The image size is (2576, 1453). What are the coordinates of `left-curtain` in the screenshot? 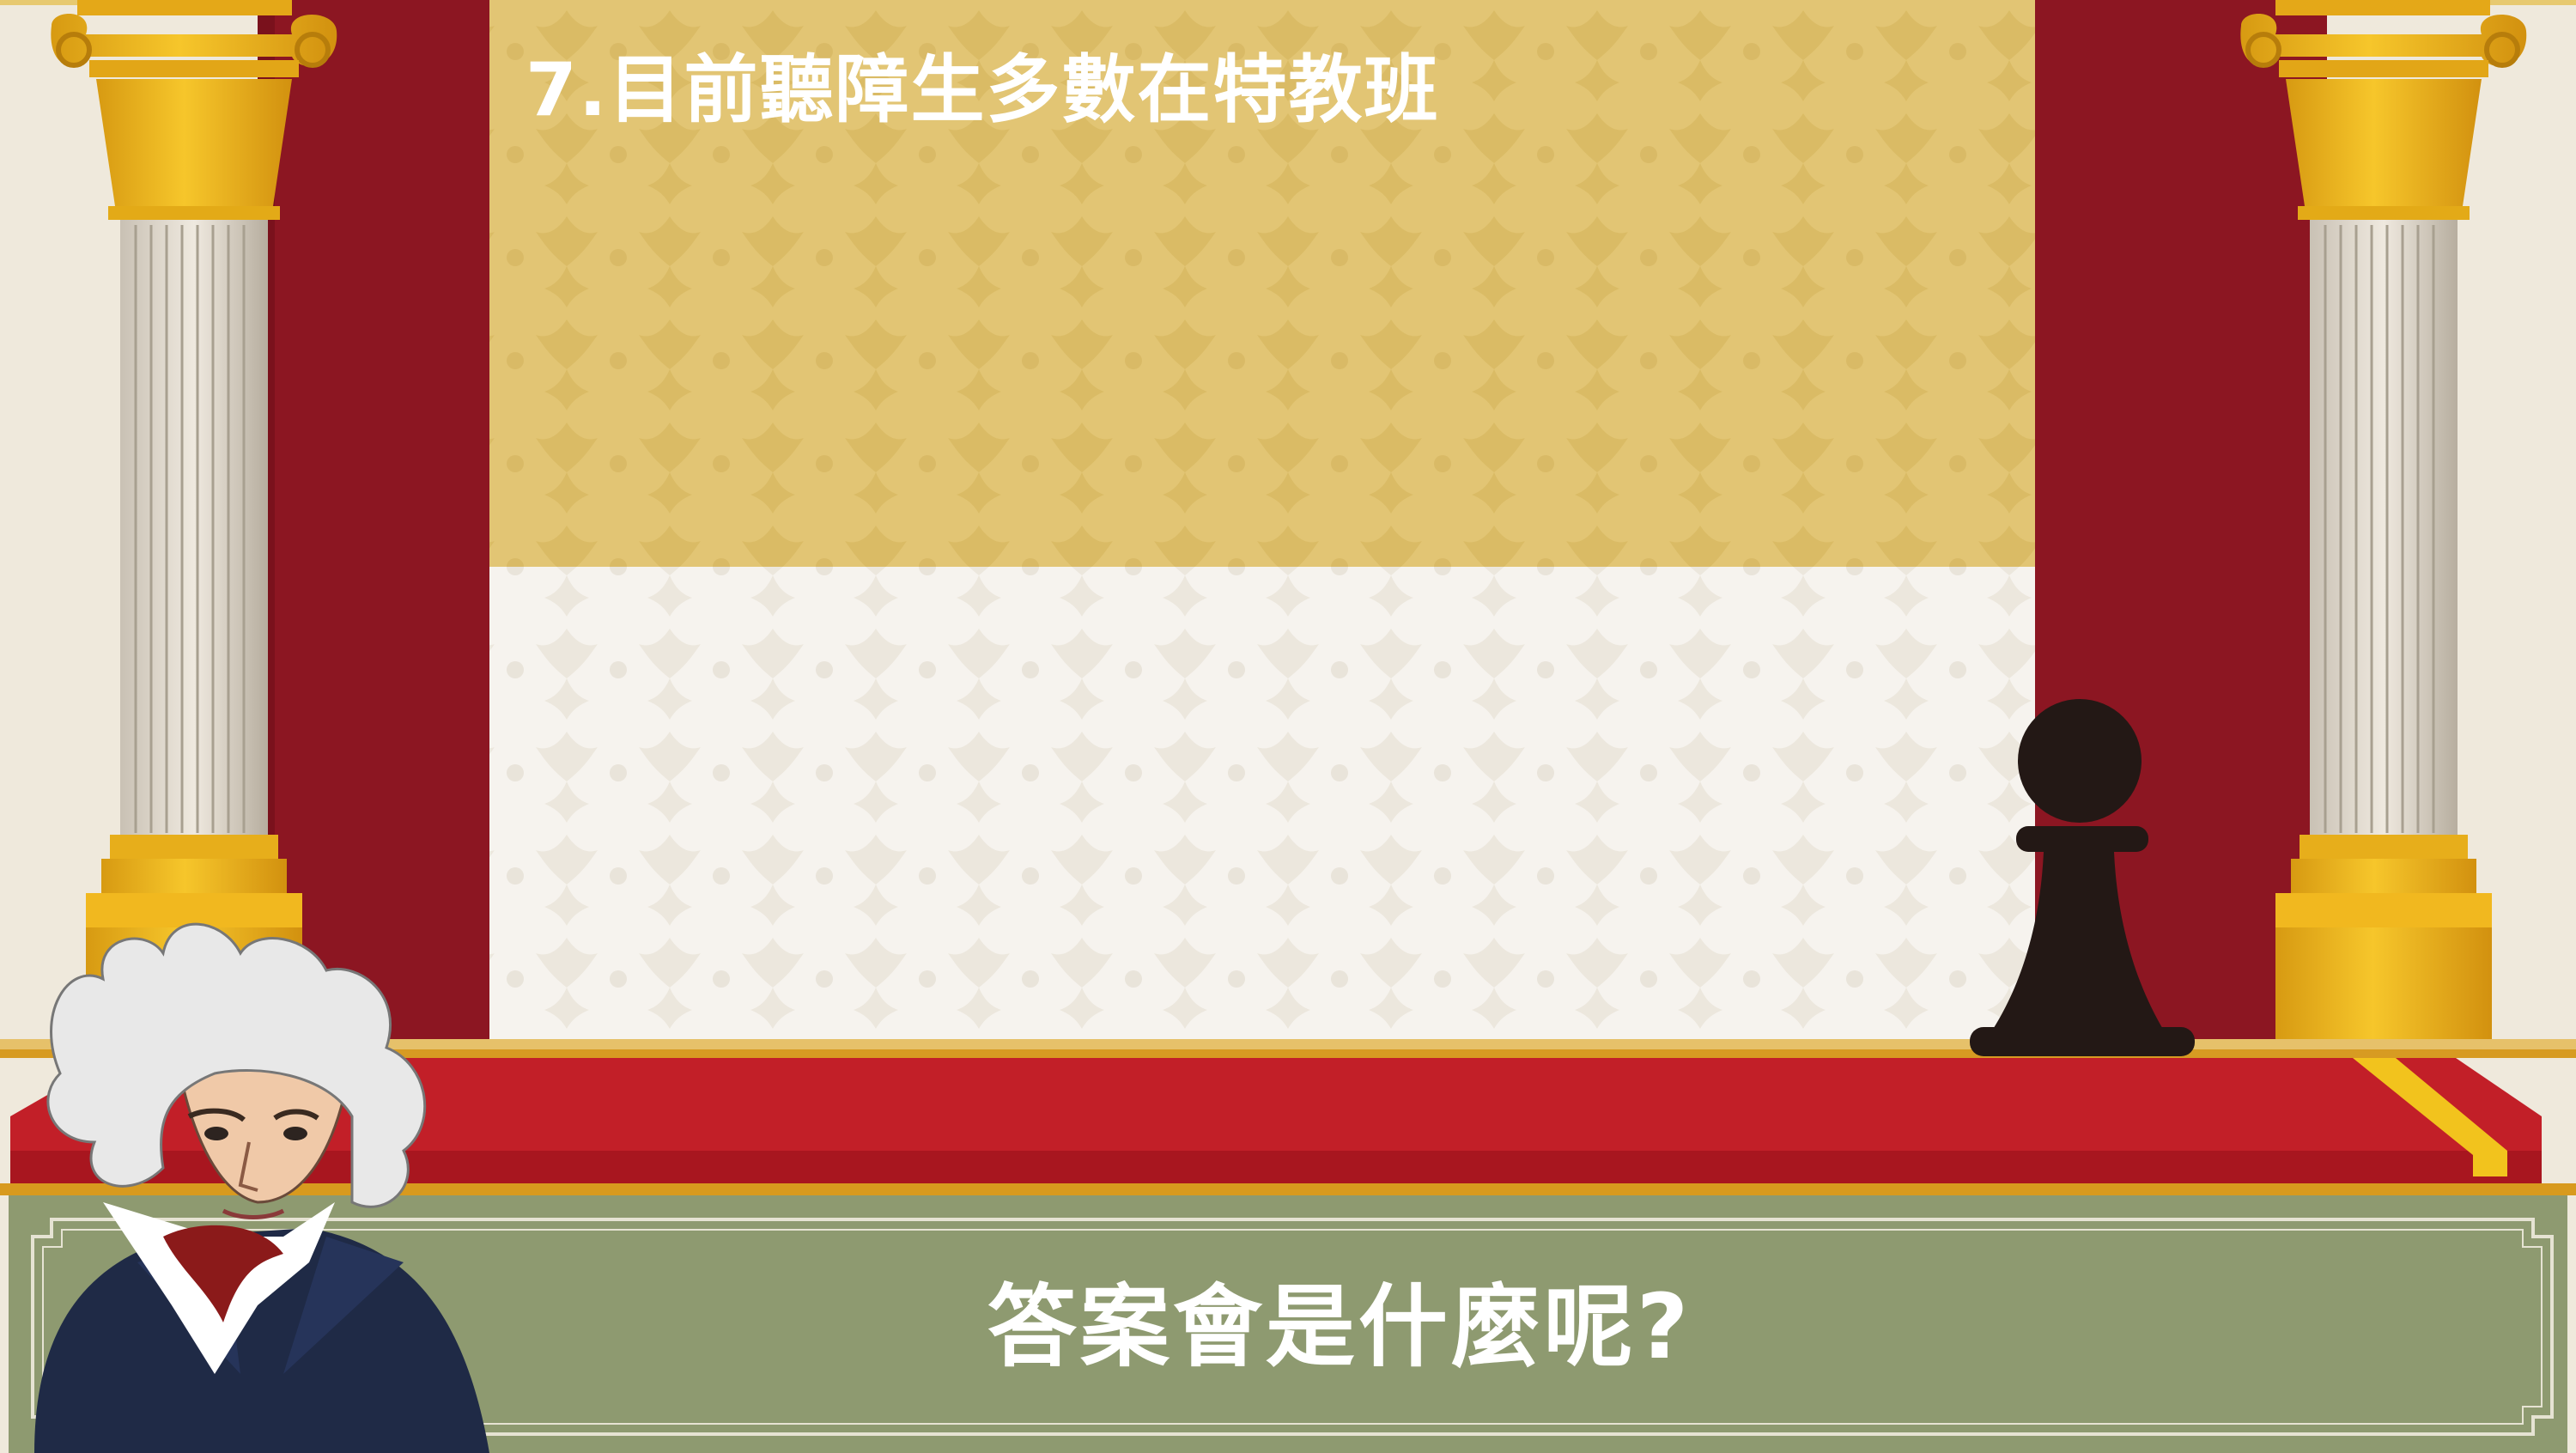 It's located at (374, 524).